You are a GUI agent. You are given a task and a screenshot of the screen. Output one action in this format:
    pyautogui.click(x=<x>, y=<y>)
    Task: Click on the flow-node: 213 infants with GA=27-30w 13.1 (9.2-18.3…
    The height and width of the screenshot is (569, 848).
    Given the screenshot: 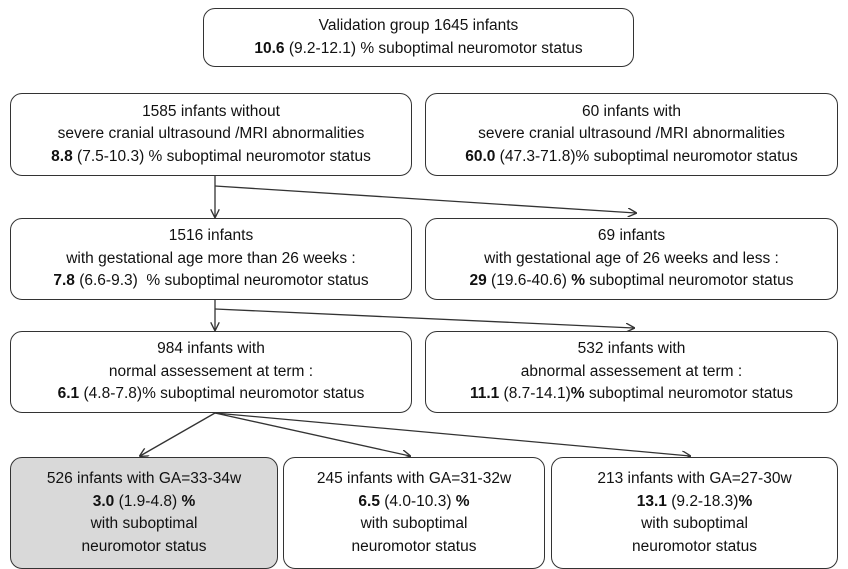 What is the action you would take?
    pyautogui.click(x=694, y=513)
    